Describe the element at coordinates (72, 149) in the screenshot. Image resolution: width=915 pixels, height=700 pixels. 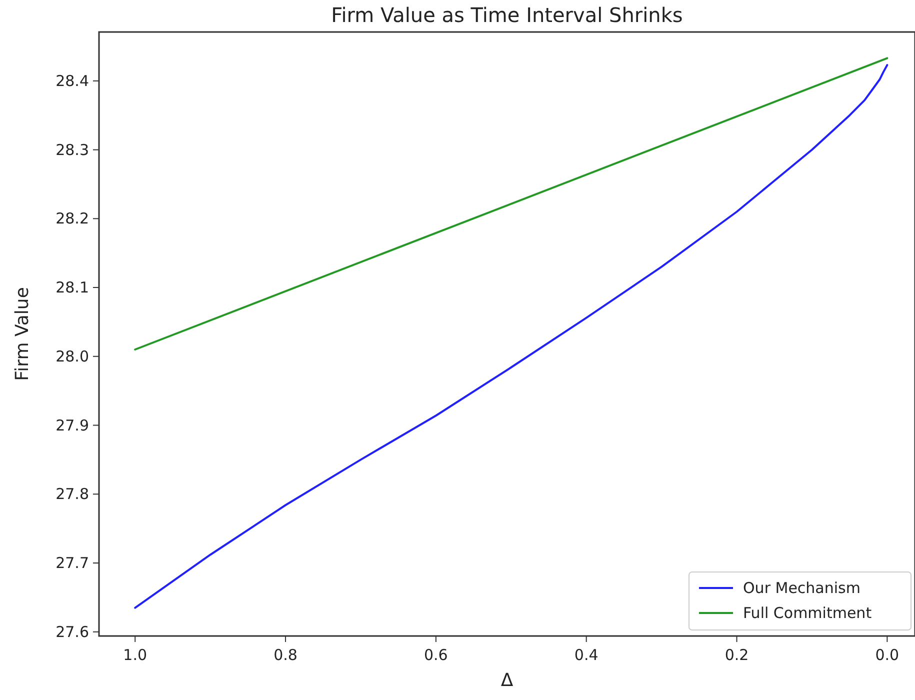
I see `y-tick-label: 28.3` at that location.